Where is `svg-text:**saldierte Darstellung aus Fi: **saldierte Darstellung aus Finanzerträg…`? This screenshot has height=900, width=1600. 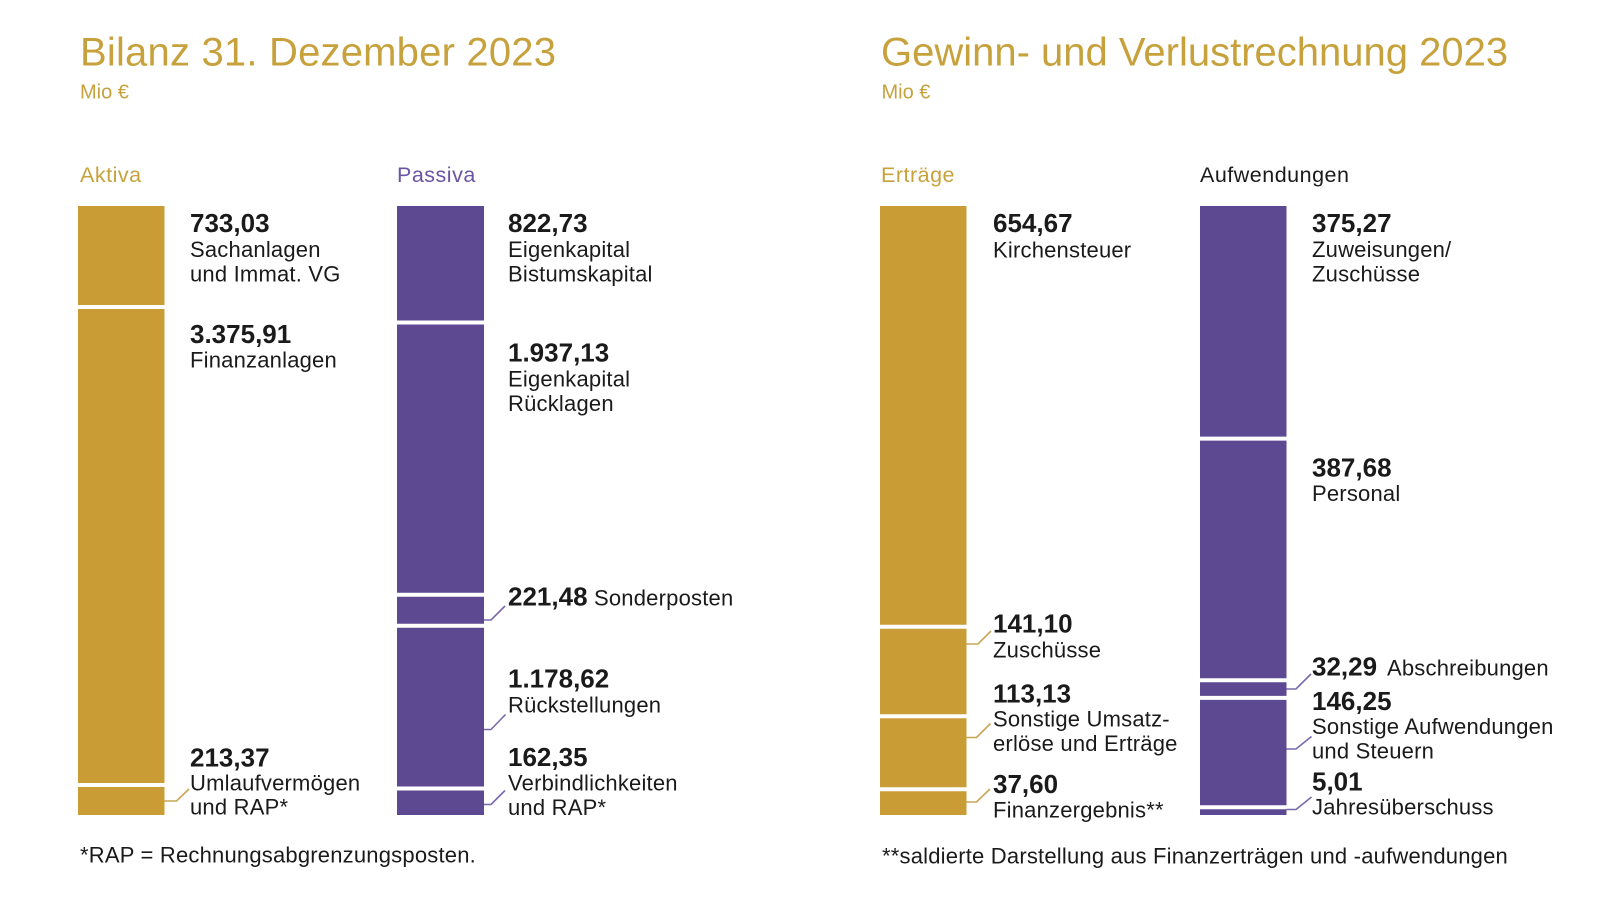
svg-text:**saldierte Darstellung aus Fi: **saldierte Darstellung aus Finanzerträg… is located at coordinates (1195, 856).